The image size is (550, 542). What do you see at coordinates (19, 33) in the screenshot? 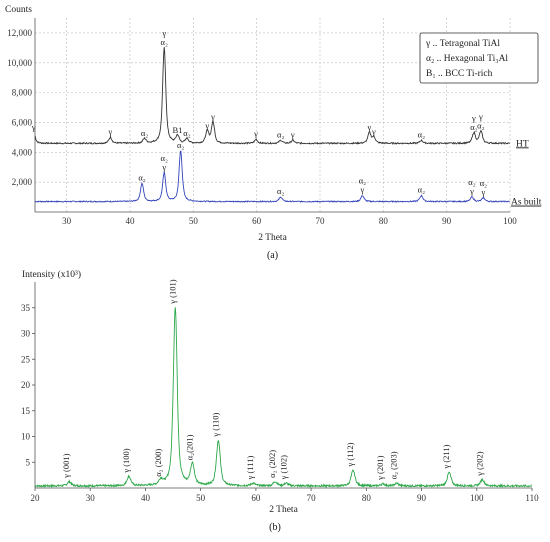
I see `y-tick-label: 12,000` at bounding box center [19, 33].